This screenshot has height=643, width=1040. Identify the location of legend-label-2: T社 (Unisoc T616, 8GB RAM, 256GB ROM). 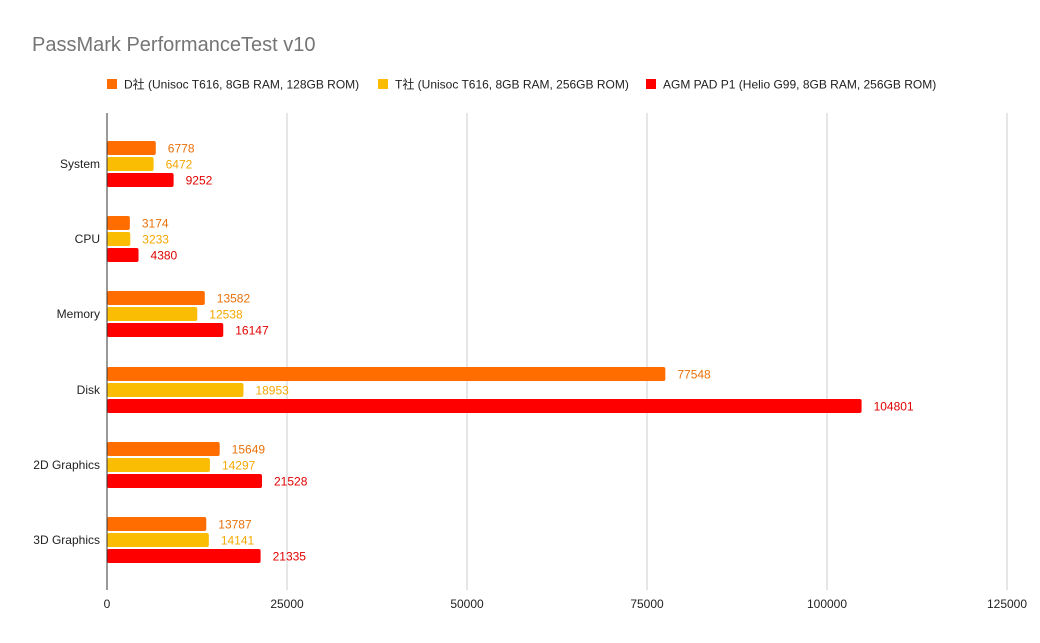
(512, 84).